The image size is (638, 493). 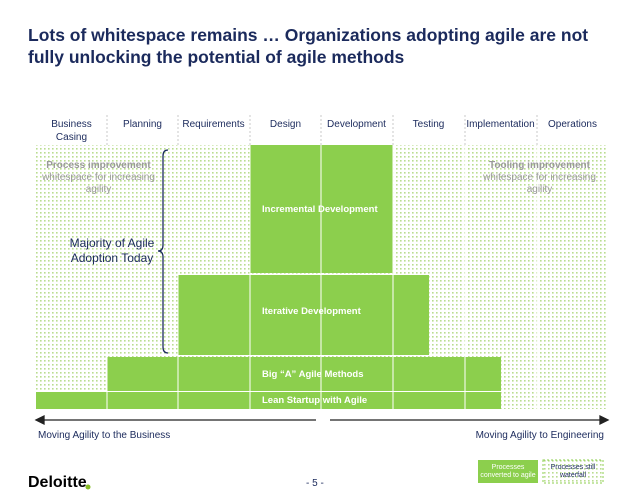 What do you see at coordinates (104, 435) in the screenshot?
I see `arrow-label: Moving Agility to the Business` at bounding box center [104, 435].